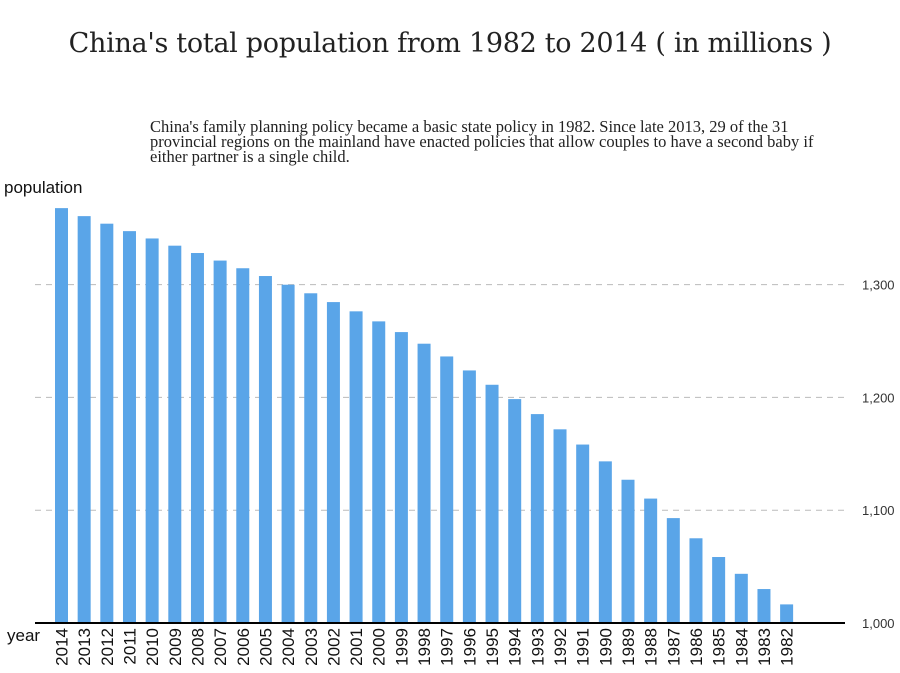 This screenshot has height=673, width=900. What do you see at coordinates (560, 647) in the screenshot?
I see `x-tick-label: 1992` at bounding box center [560, 647].